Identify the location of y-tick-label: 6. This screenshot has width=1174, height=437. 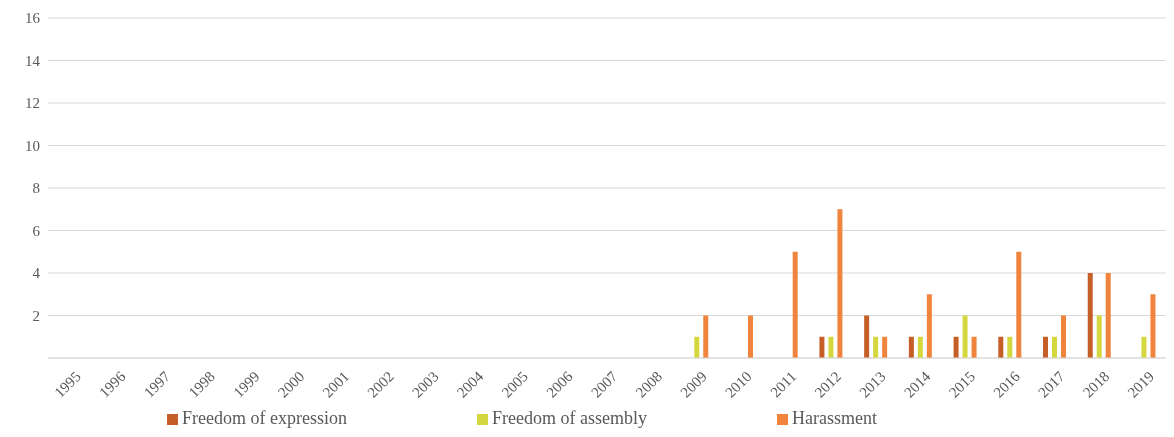
(36, 230).